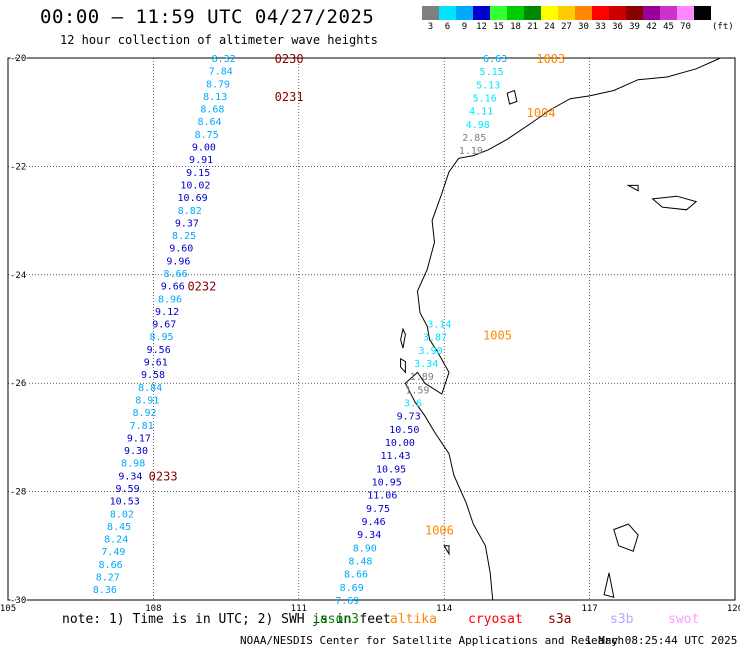  What do you see at coordinates (299, 609) in the screenshot?
I see `lon-tick-label: 111` at bounding box center [299, 609].